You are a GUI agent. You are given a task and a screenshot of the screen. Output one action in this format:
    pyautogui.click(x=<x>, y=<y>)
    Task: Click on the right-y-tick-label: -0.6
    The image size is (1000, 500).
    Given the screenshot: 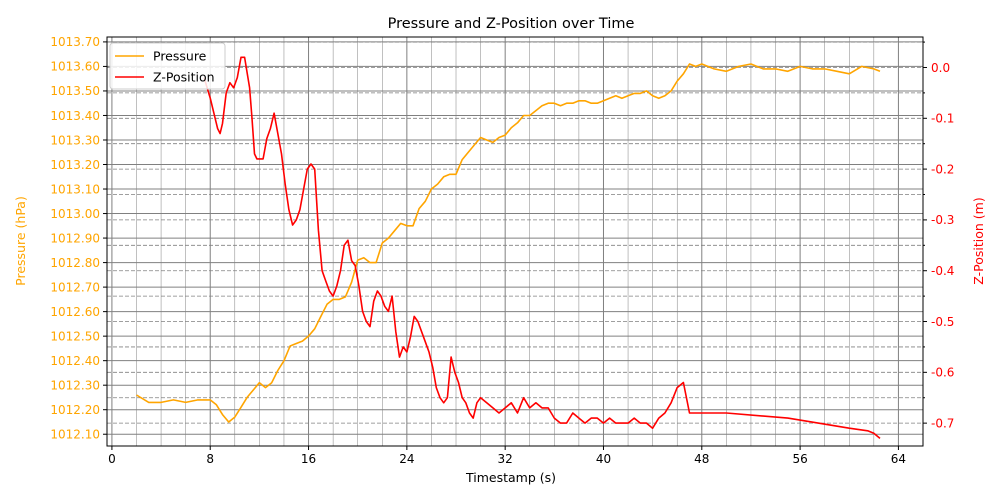 What is the action you would take?
    pyautogui.click(x=942, y=373)
    